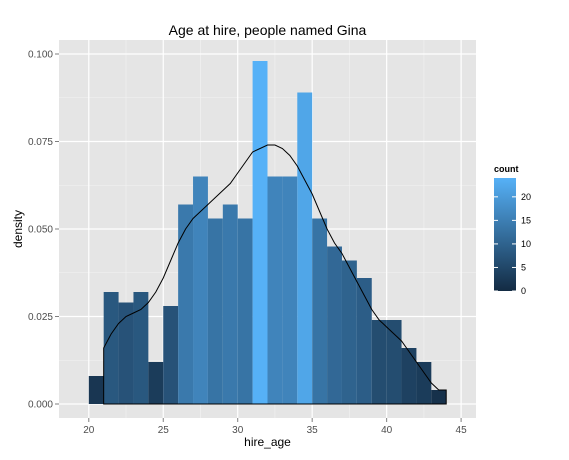  What do you see at coordinates (89, 430) in the screenshot?
I see `x-tick-label: 20` at bounding box center [89, 430].